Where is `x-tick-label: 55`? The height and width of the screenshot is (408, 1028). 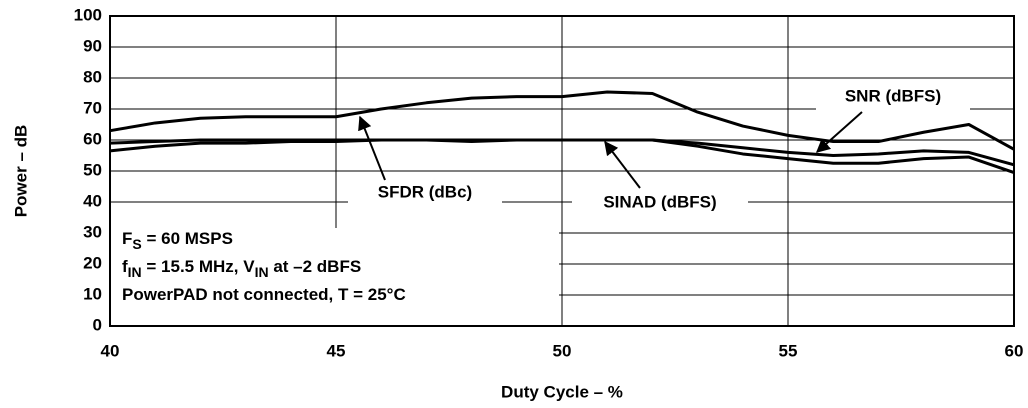 x-tick-label: 55 is located at coordinates (788, 350).